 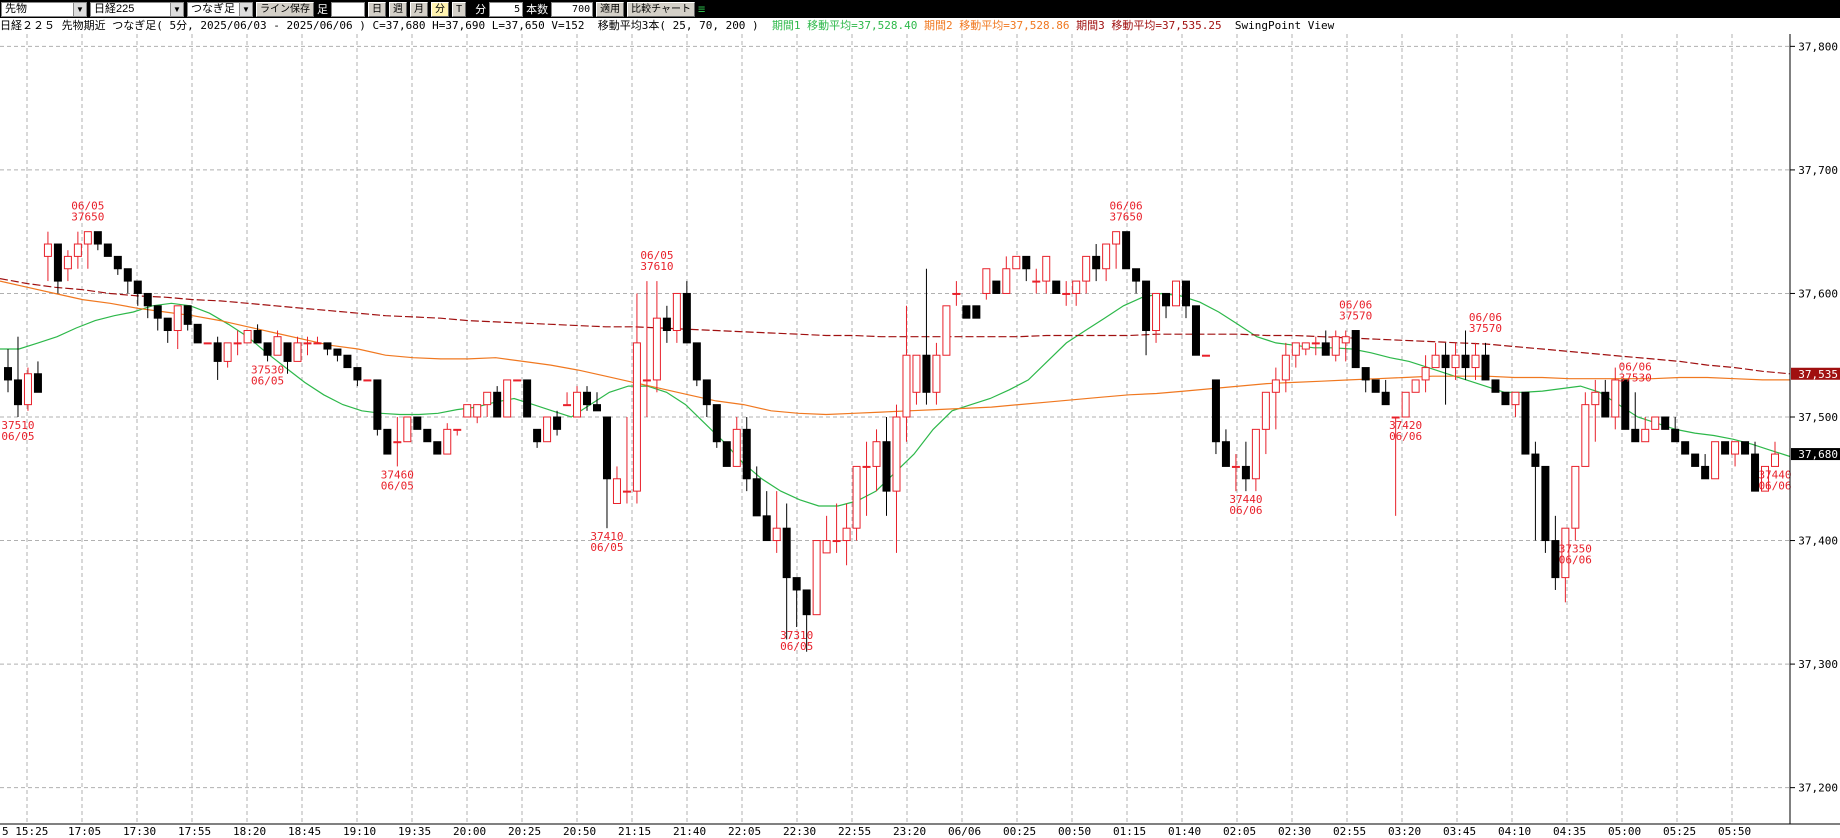 I want to click on day-button: 日, so click(x=377, y=9).